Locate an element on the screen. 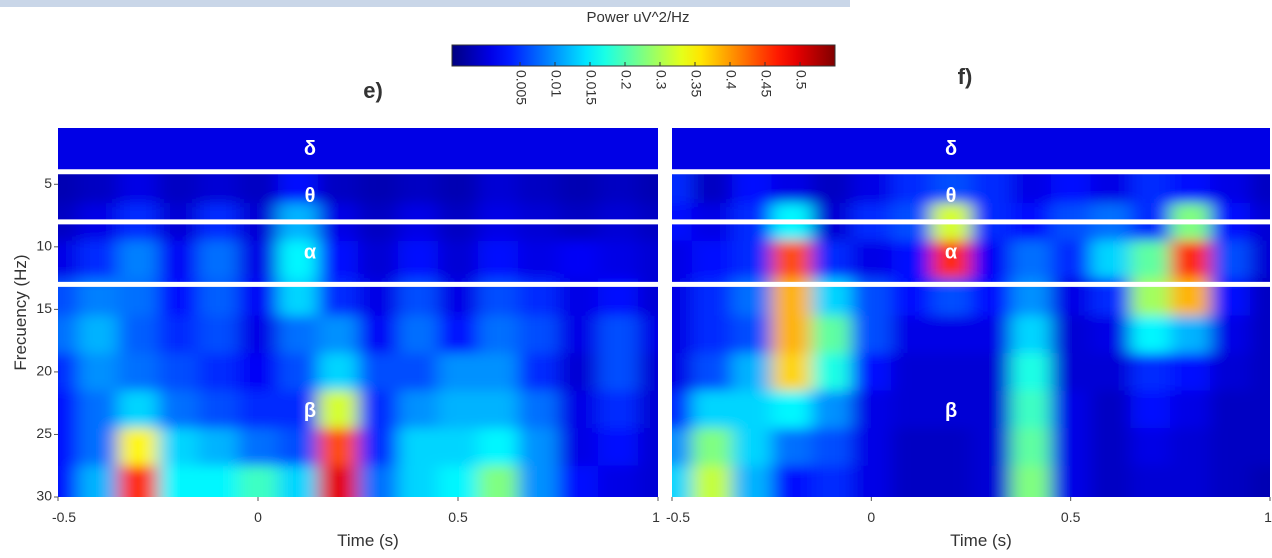  band-label: θ is located at coordinates (310, 196).